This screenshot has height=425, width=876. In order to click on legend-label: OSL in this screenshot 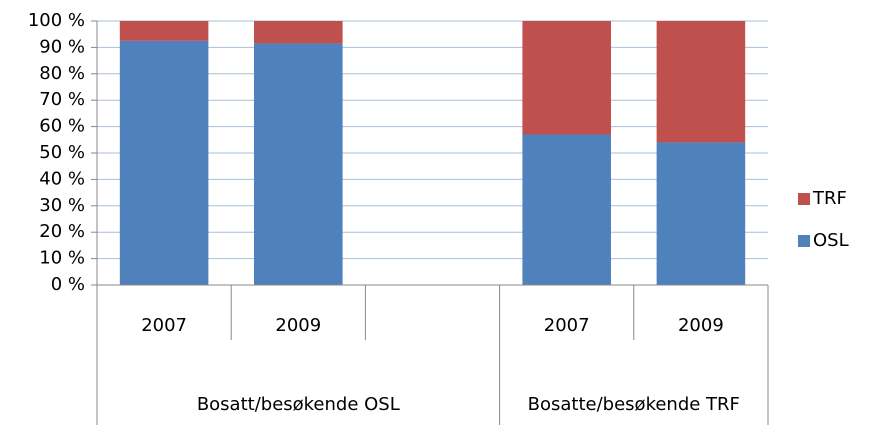, I will do `click(831, 240)`.